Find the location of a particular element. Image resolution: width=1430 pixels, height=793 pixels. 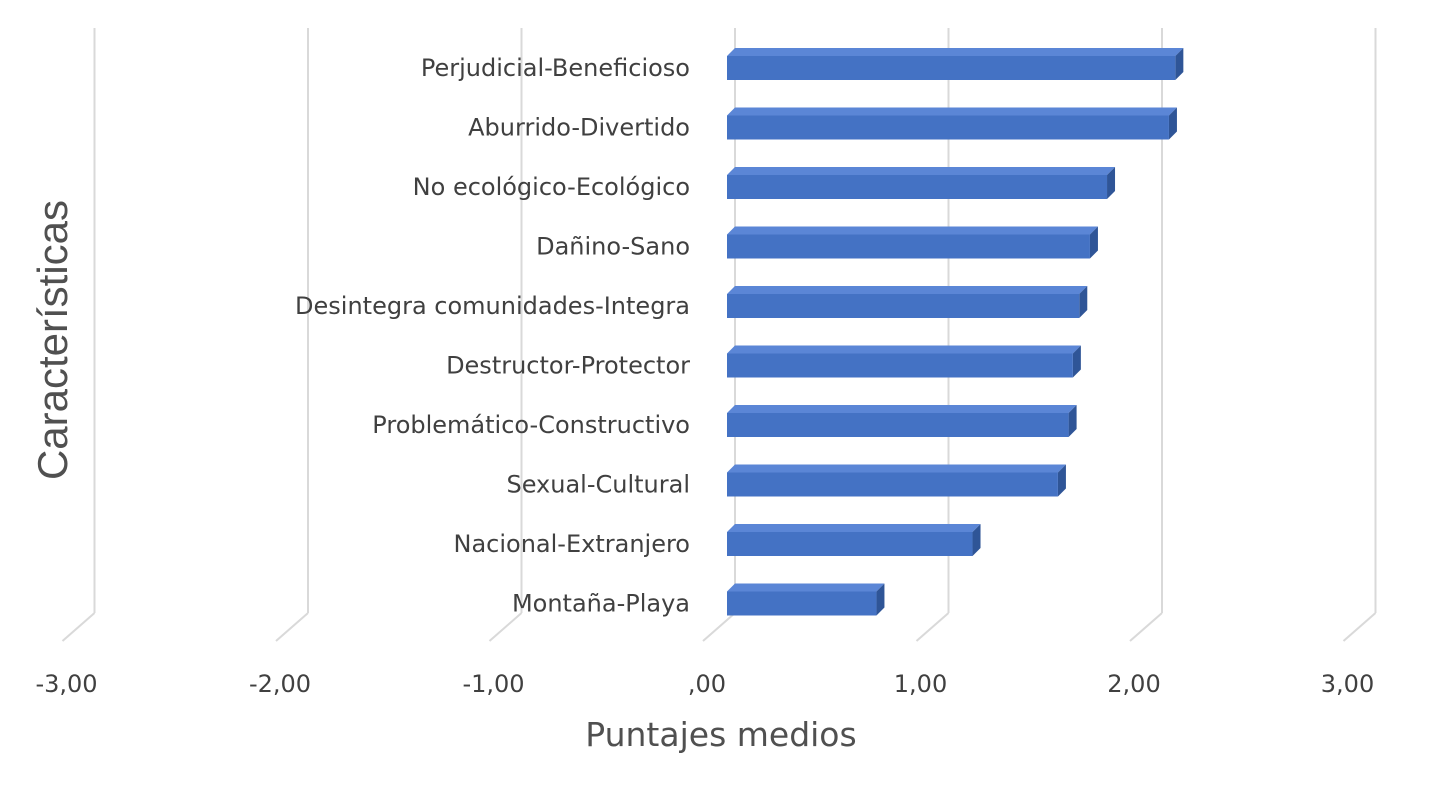

x-axis-ticks: -3,00 -2,00 -1,00 ,00 1,00 2,00 3,00 is located at coordinates (704, 684).